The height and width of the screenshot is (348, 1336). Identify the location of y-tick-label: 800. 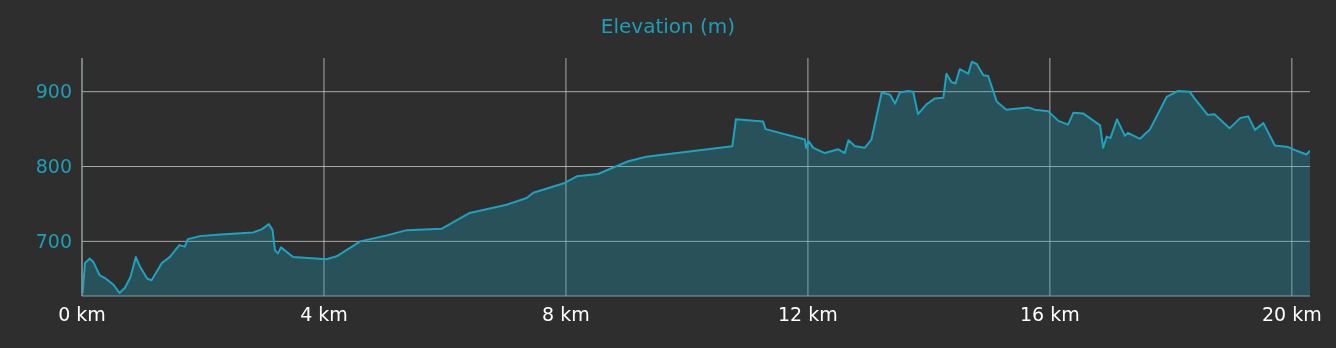
(53, 166).